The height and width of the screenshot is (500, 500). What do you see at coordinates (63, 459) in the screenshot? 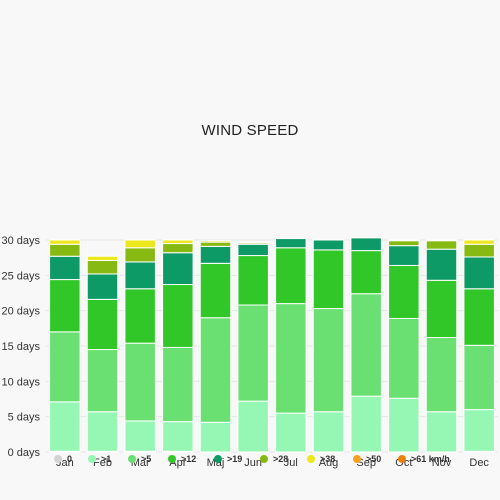
I see `legend-item: 0` at bounding box center [63, 459].